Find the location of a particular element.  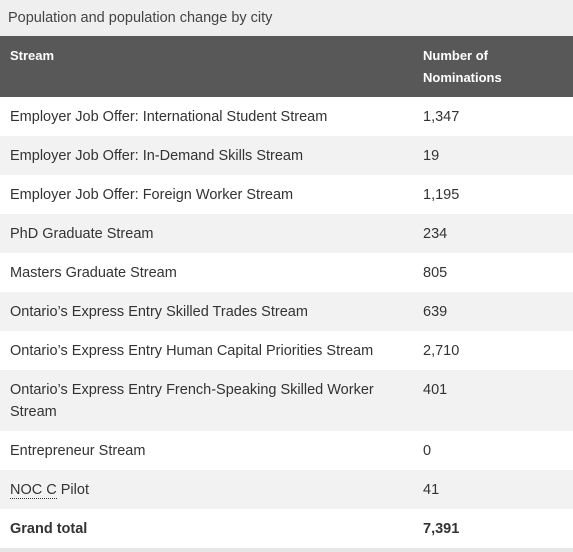

total-row: Grand total 7,391 is located at coordinates (286, 530).